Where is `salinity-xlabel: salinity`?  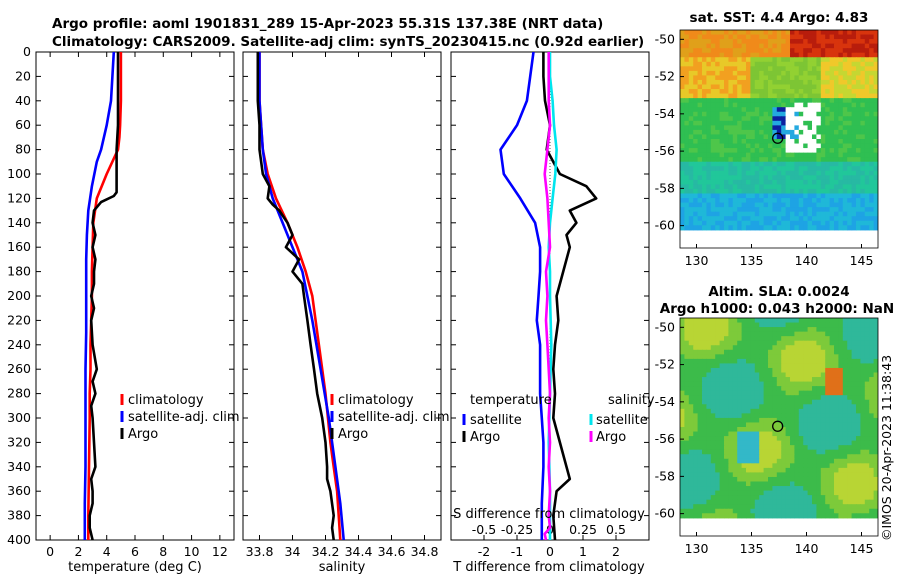
salinity-xlabel: salinity is located at coordinates (342, 567).